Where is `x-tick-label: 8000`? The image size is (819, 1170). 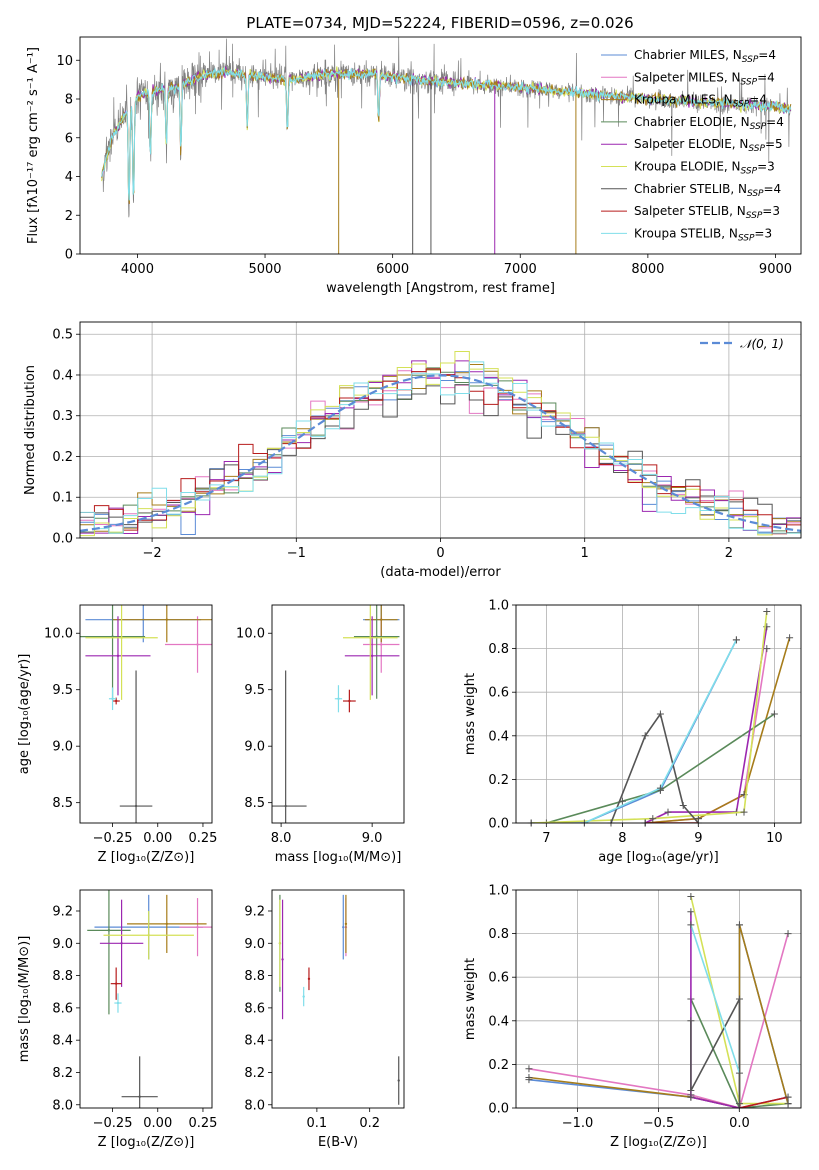
x-tick-label: 8000 is located at coordinates (647, 269).